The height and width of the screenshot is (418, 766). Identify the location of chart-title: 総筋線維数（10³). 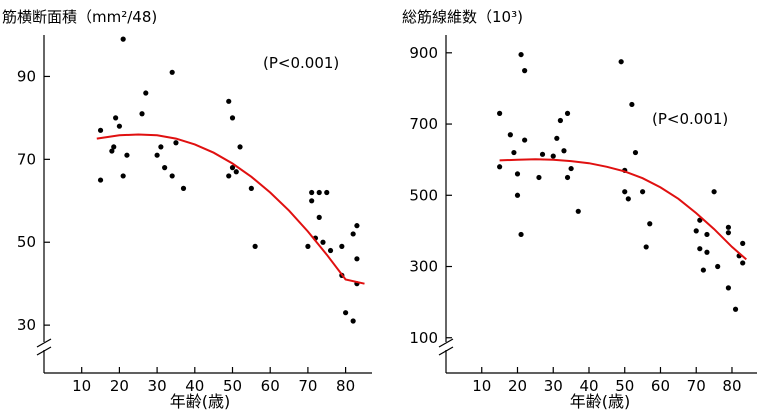
(462, 17).